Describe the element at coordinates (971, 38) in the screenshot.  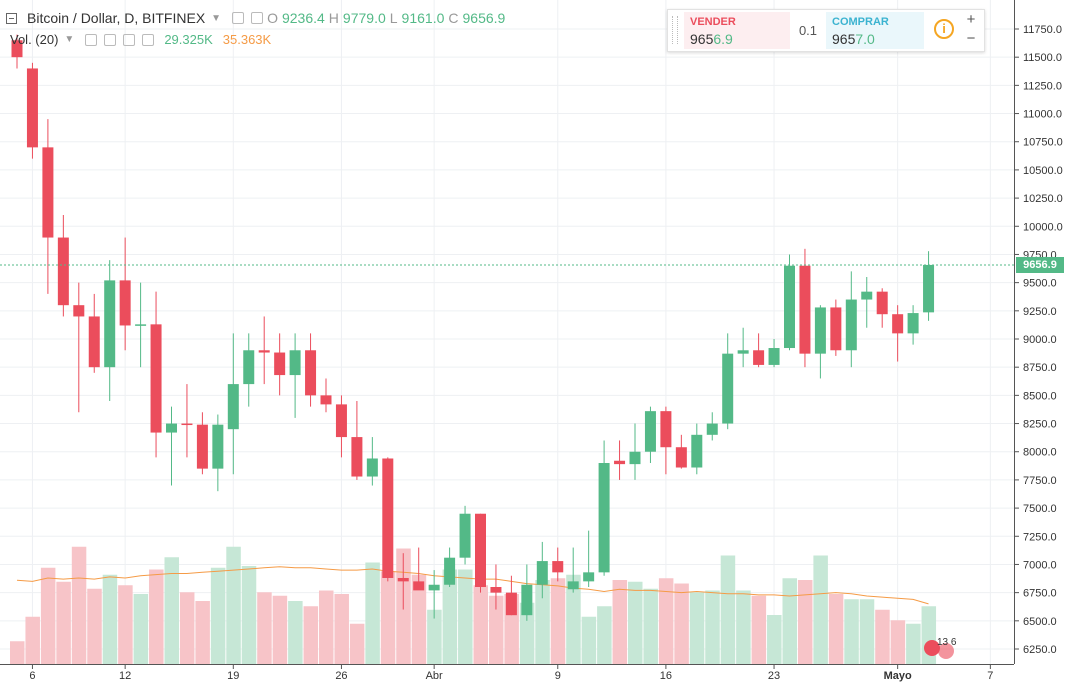
I see `decrease-button: −` at that location.